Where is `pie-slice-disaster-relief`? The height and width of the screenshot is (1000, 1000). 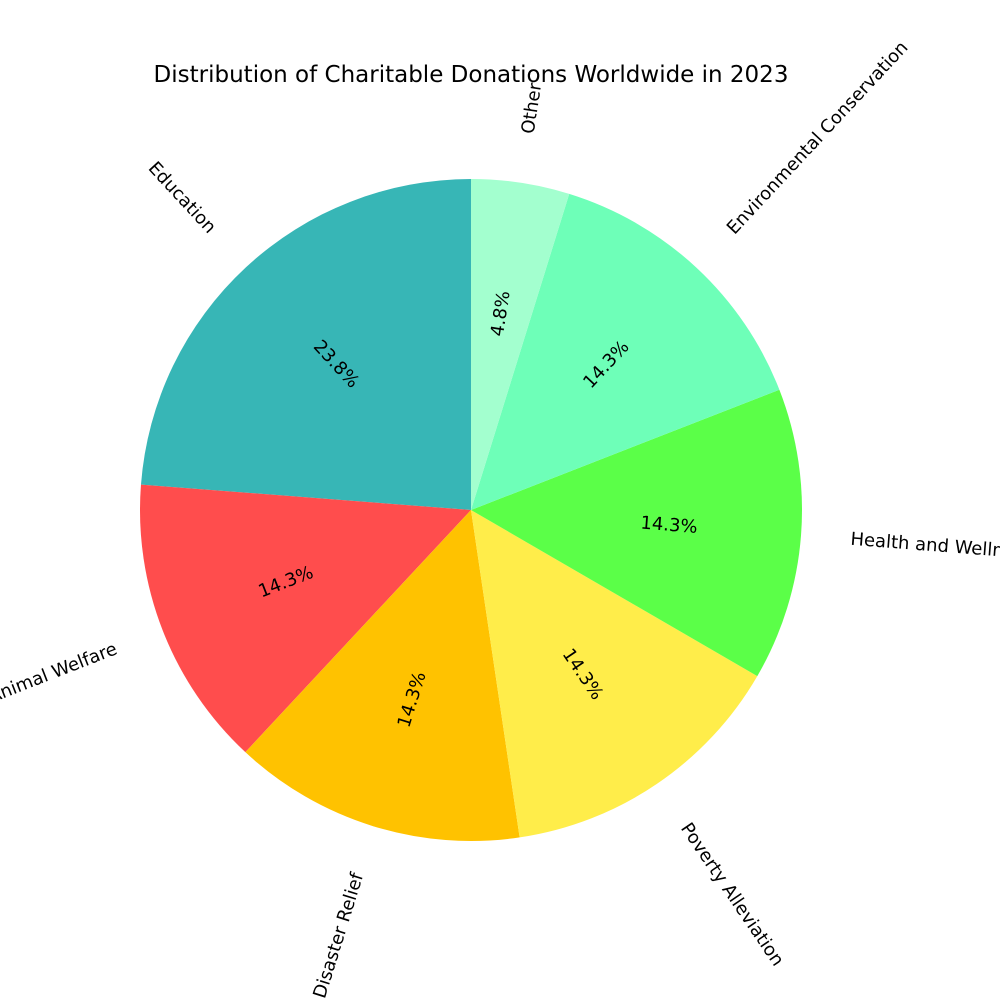
pie-slice-disaster-relief is located at coordinates (382, 675).